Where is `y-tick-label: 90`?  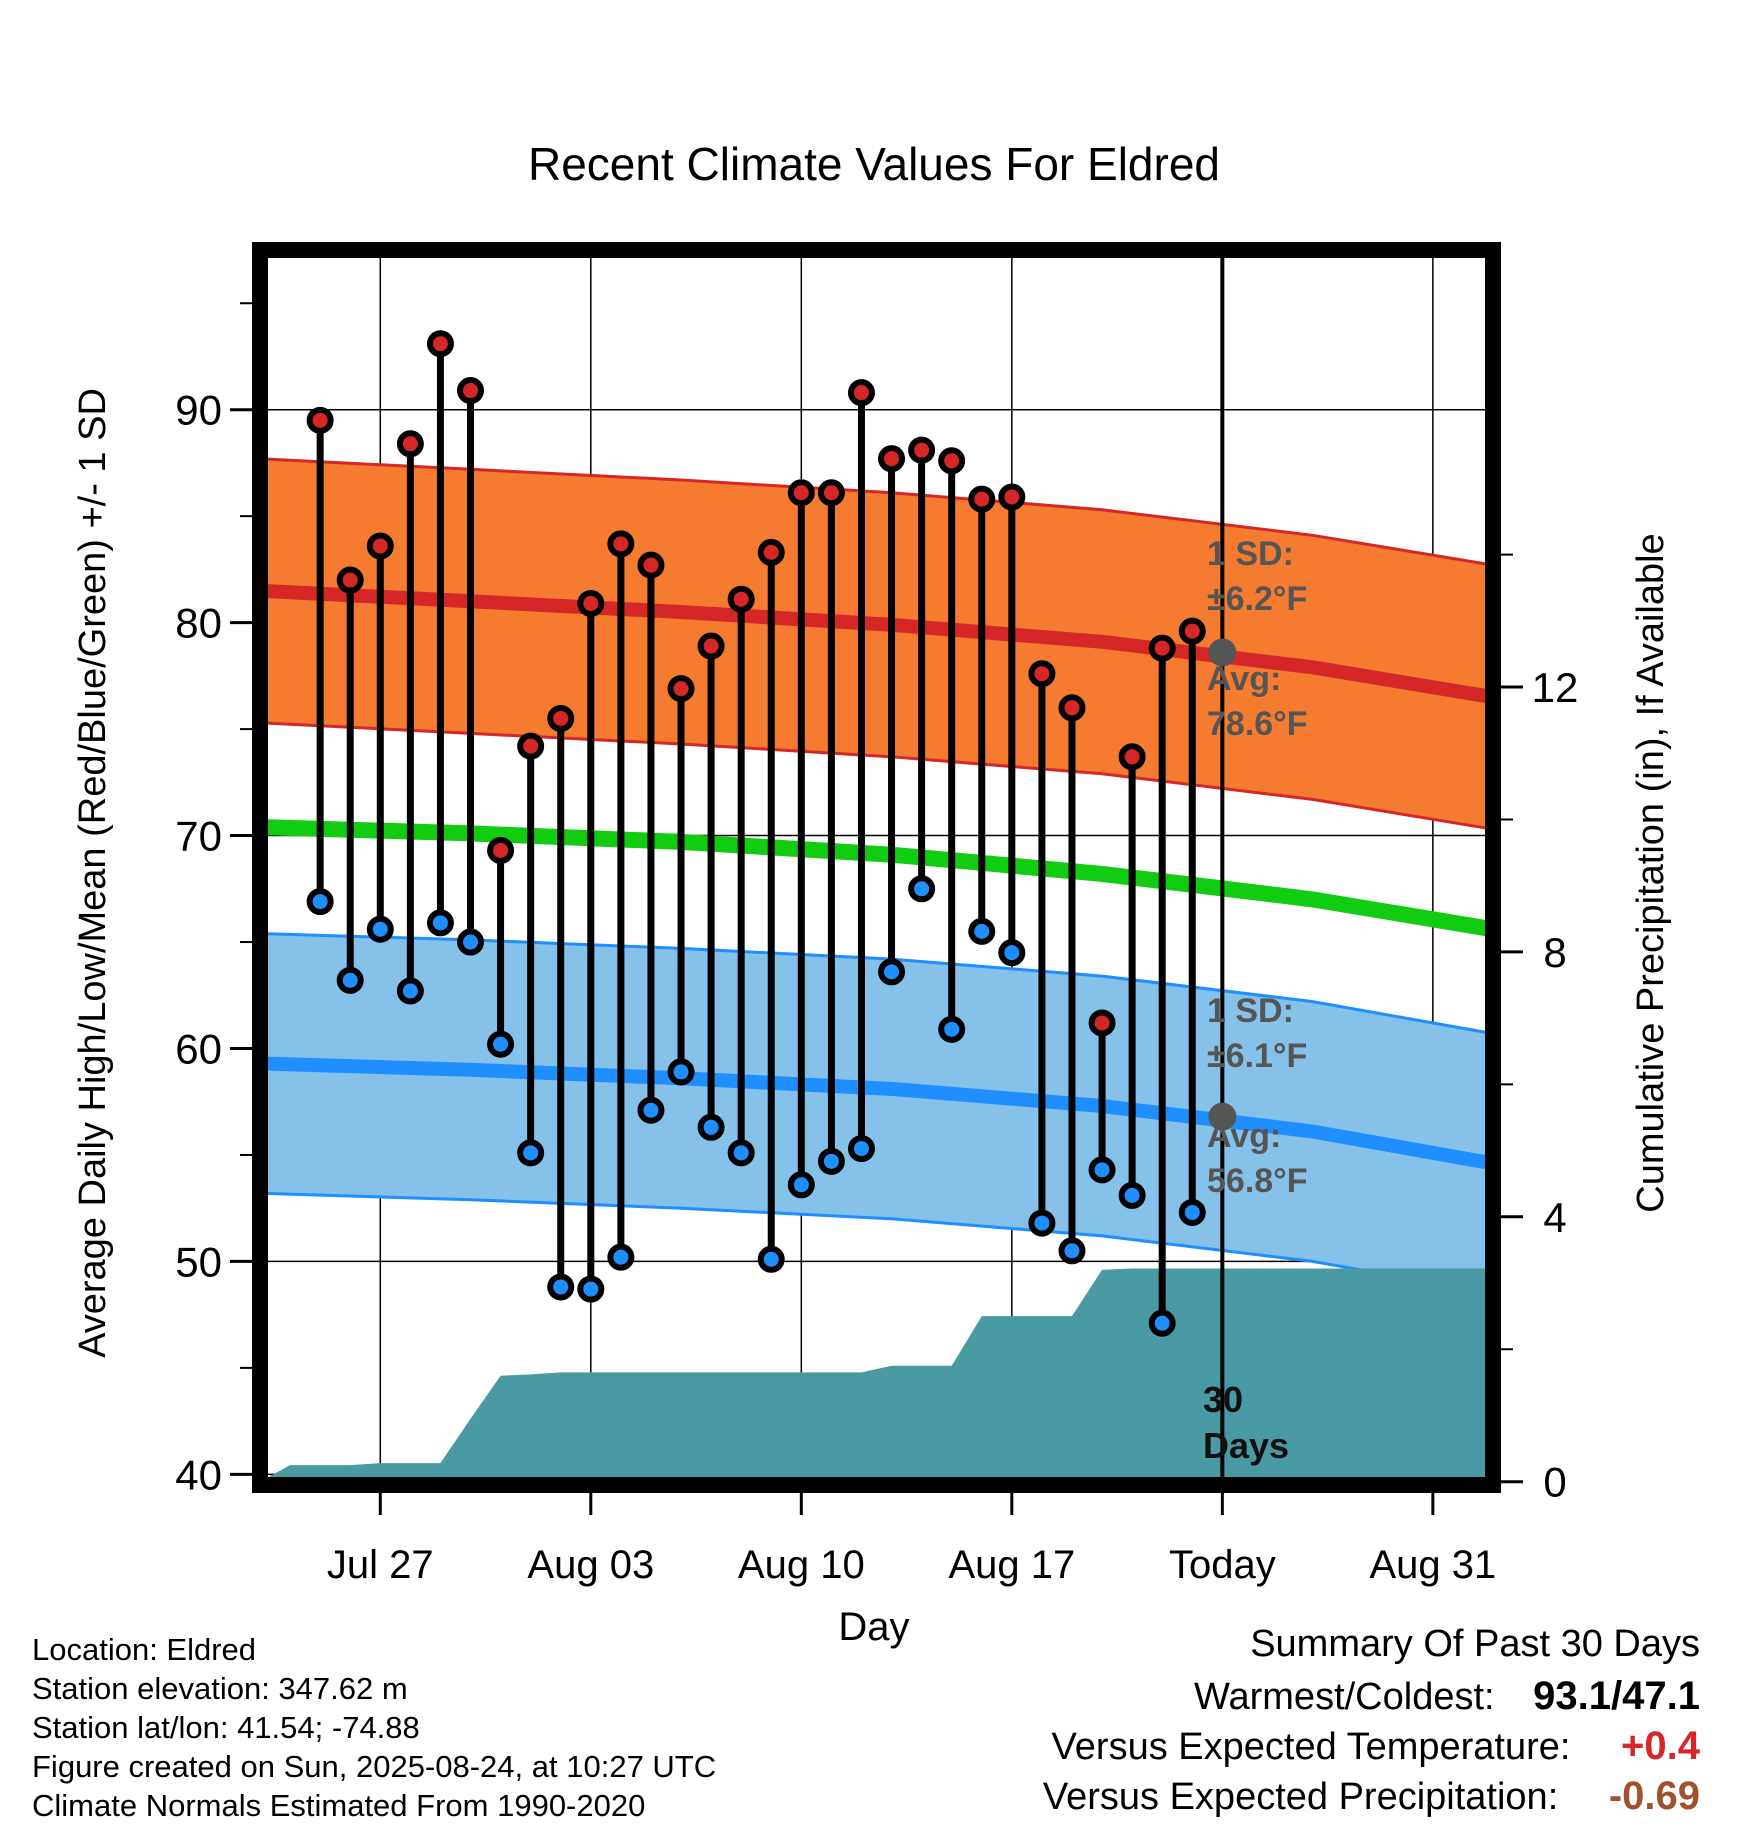
y-tick-label: 90 is located at coordinates (198, 410).